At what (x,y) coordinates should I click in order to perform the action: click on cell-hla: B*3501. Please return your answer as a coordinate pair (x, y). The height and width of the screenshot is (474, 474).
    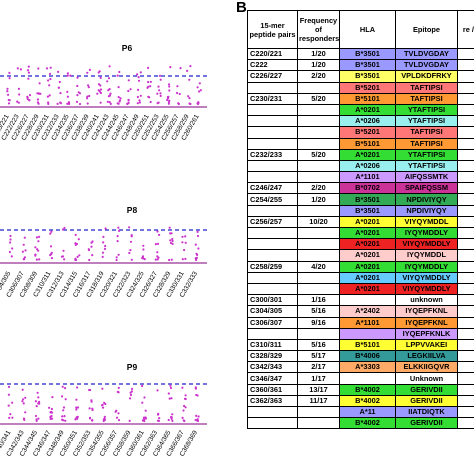
    Looking at the image, I should click on (367, 199).